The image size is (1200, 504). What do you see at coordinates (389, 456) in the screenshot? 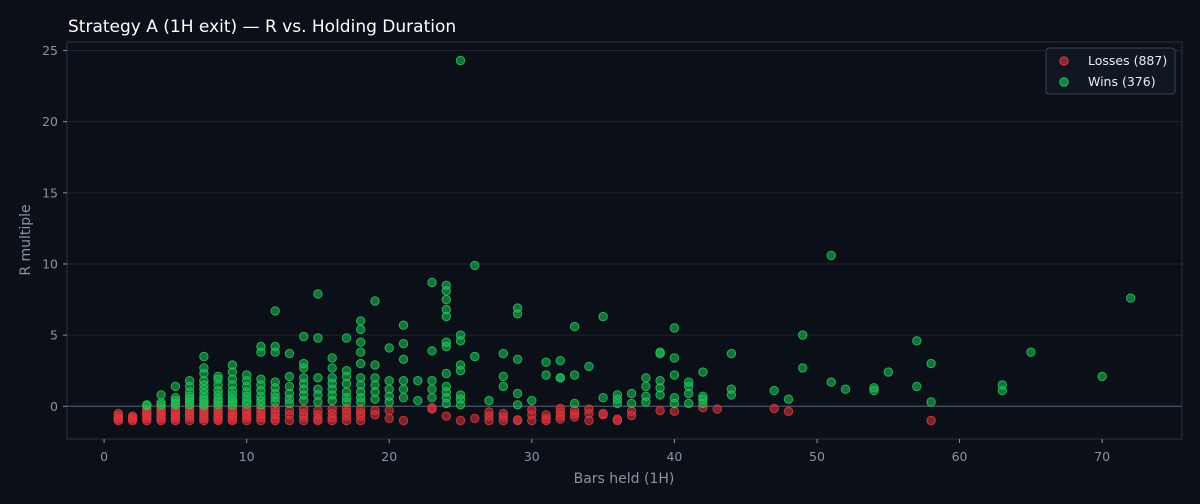
I see `x-tick-label: 20` at bounding box center [389, 456].